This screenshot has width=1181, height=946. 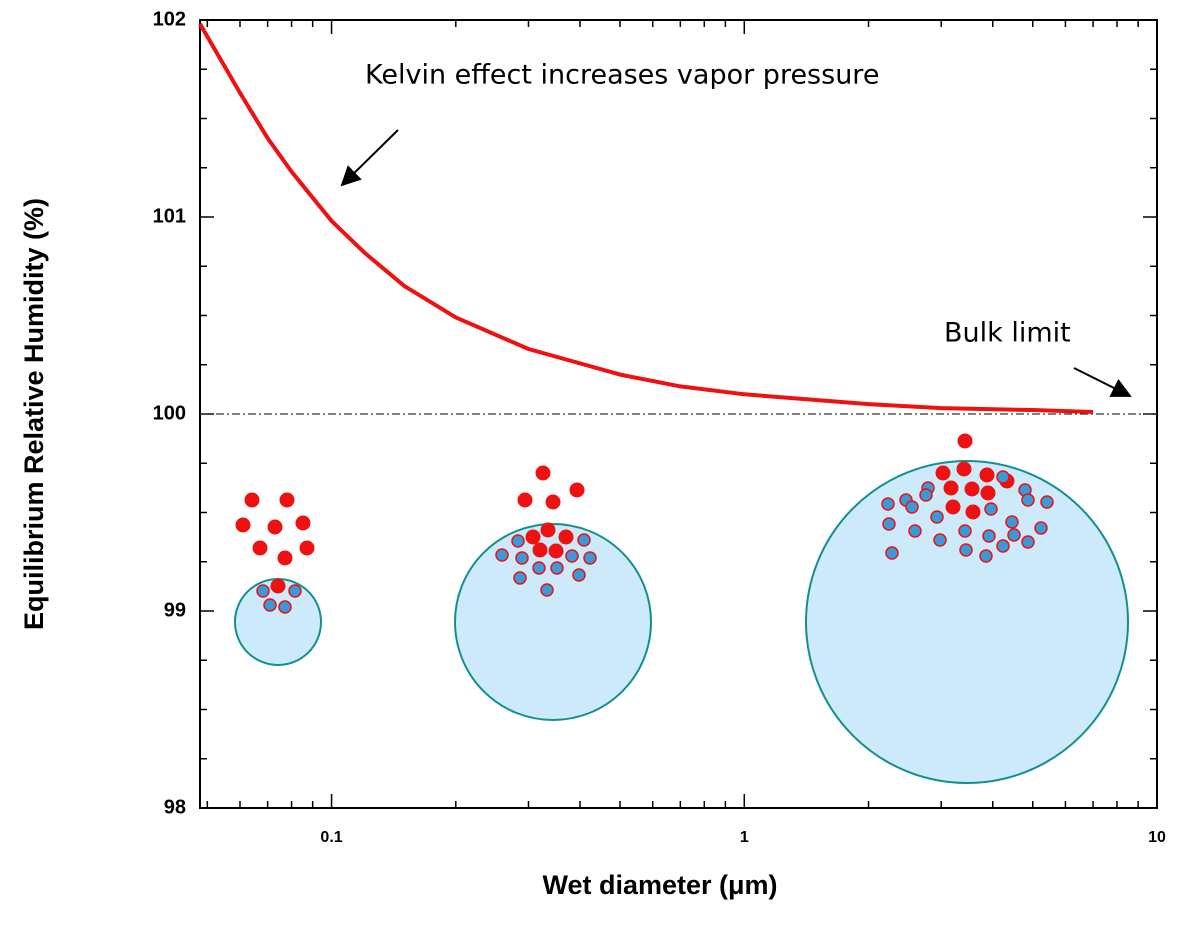 I want to click on y-tick-label: 101, so click(x=169, y=216).